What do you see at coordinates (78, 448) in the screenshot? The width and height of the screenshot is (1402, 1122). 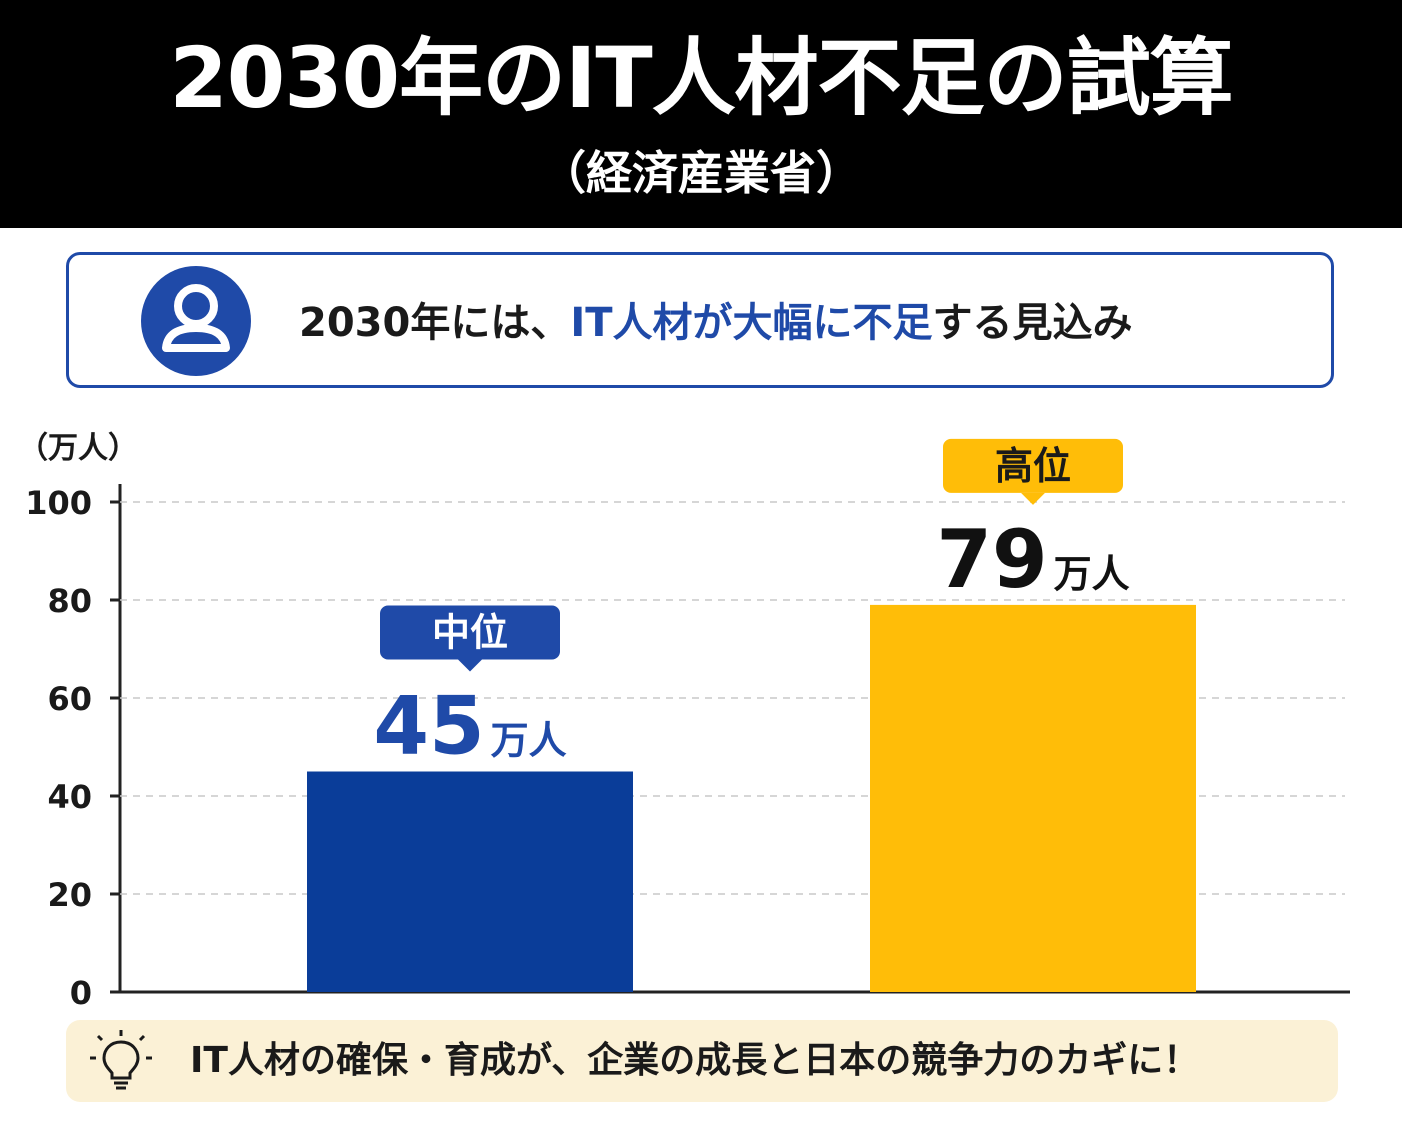 I see `y-unit-label: （万人）` at bounding box center [78, 448].